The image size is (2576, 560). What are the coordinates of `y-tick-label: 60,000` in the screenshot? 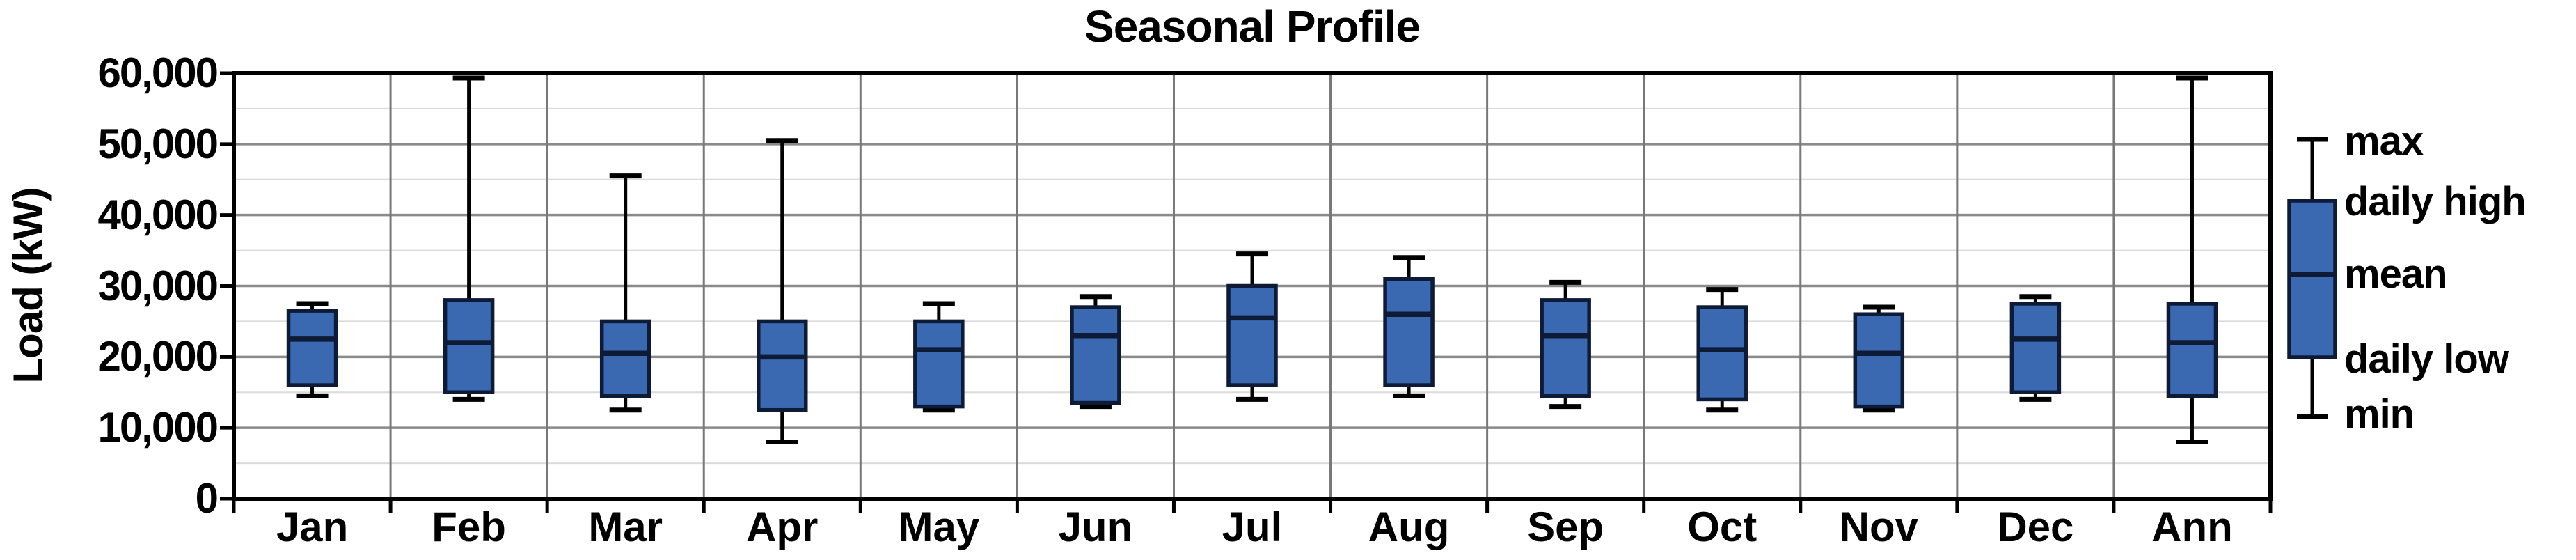 It's located at (158, 72).